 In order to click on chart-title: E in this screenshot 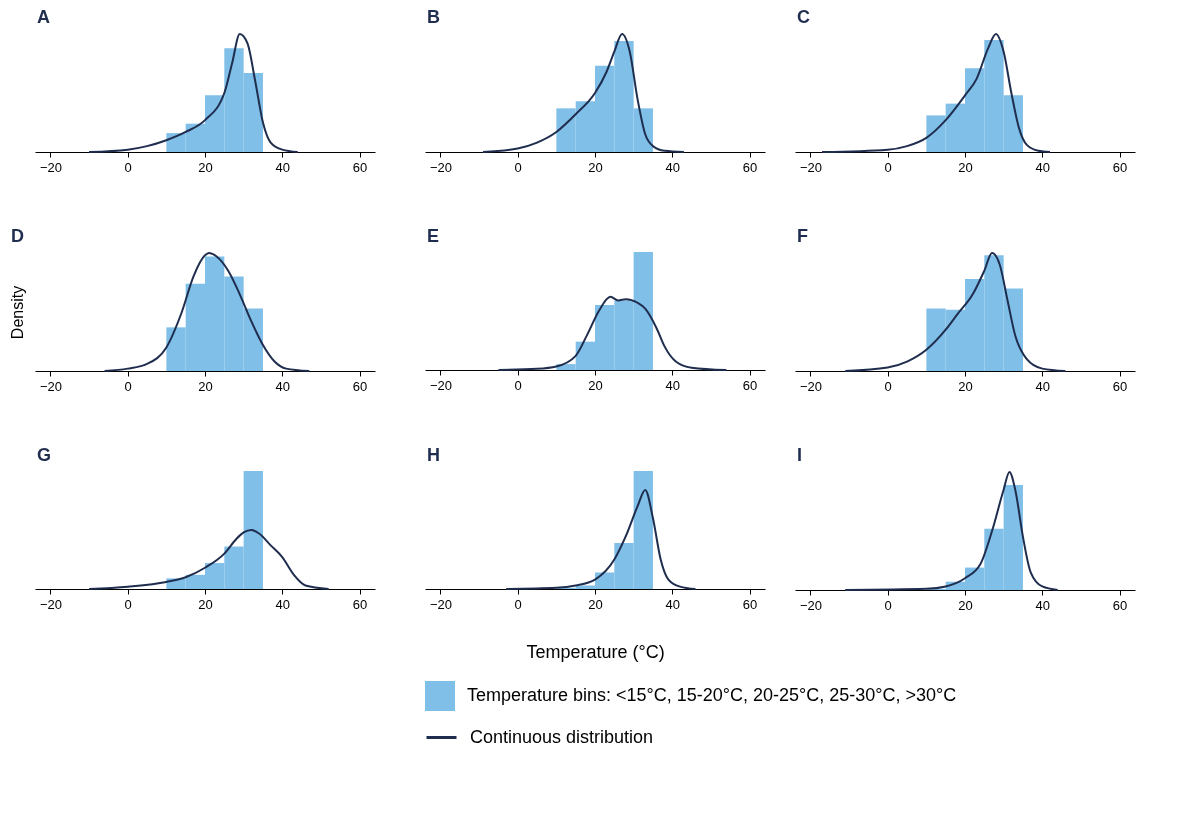, I will do `click(433, 236)`.